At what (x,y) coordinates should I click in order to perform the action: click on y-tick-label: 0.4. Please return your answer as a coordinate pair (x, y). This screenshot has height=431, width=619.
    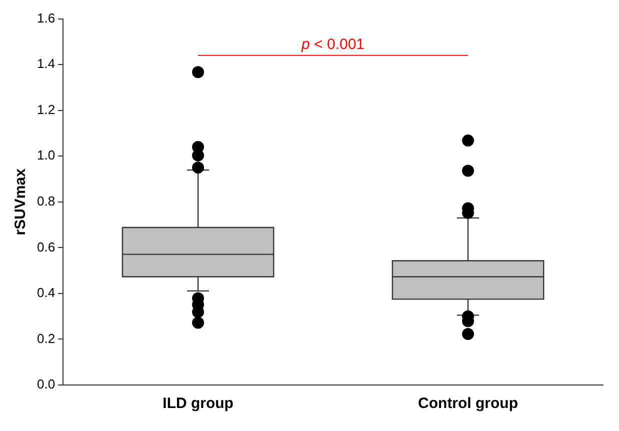
    Looking at the image, I should click on (46, 292).